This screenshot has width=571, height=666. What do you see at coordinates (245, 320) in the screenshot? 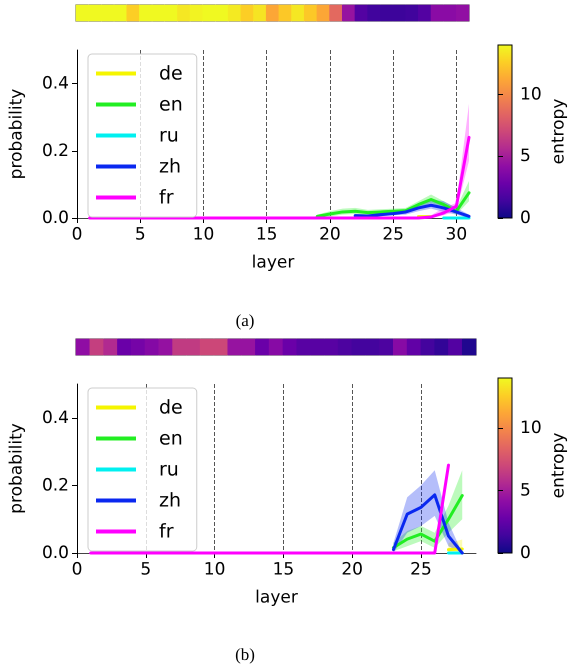
I see `text: (a)` at bounding box center [245, 320].